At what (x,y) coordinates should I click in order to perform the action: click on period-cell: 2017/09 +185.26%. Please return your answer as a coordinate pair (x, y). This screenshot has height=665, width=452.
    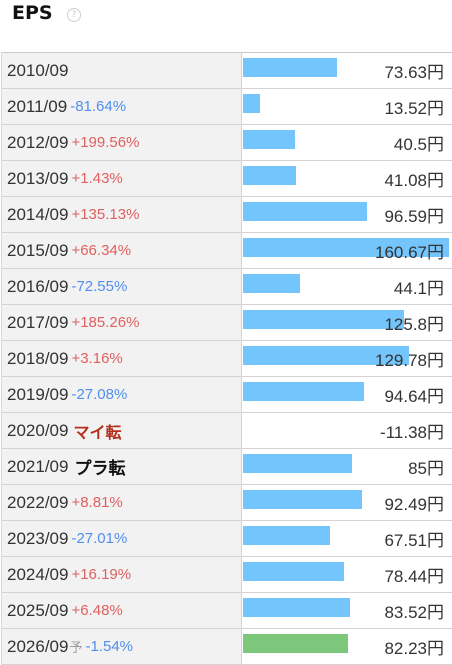
    Looking at the image, I should click on (122, 322).